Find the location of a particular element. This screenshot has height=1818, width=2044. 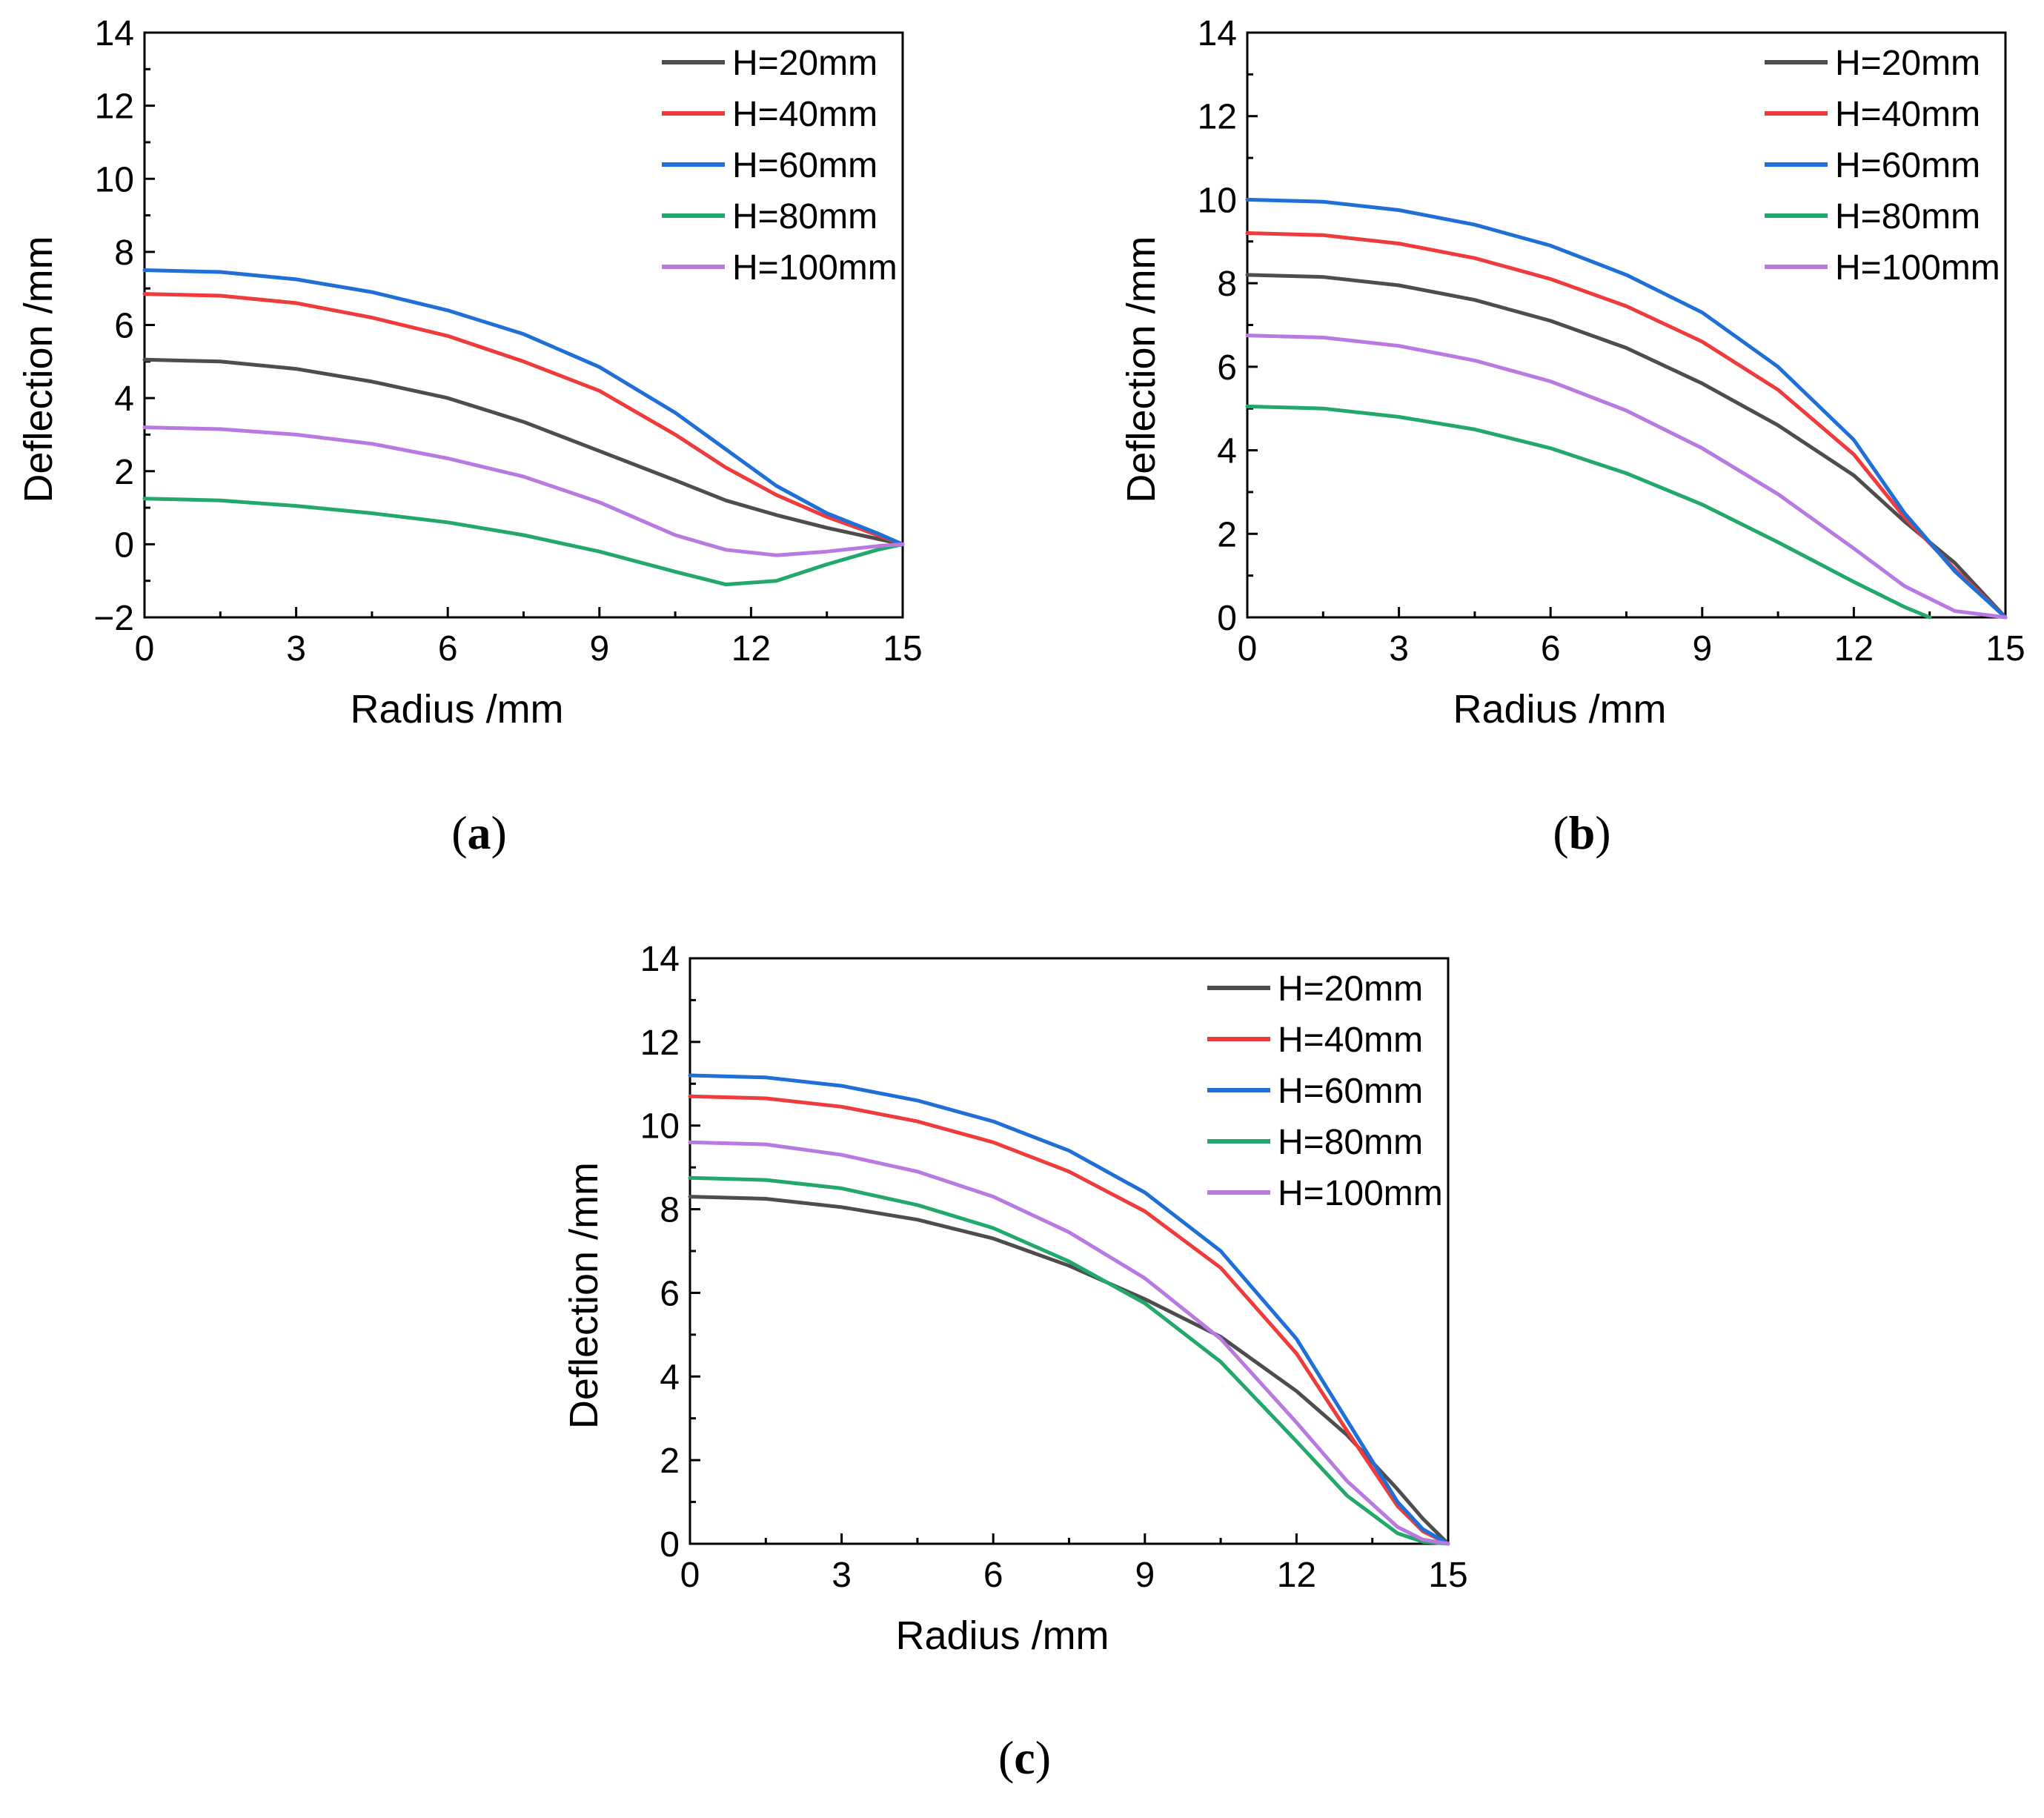

panel-letter: b is located at coordinates (1583, 832).